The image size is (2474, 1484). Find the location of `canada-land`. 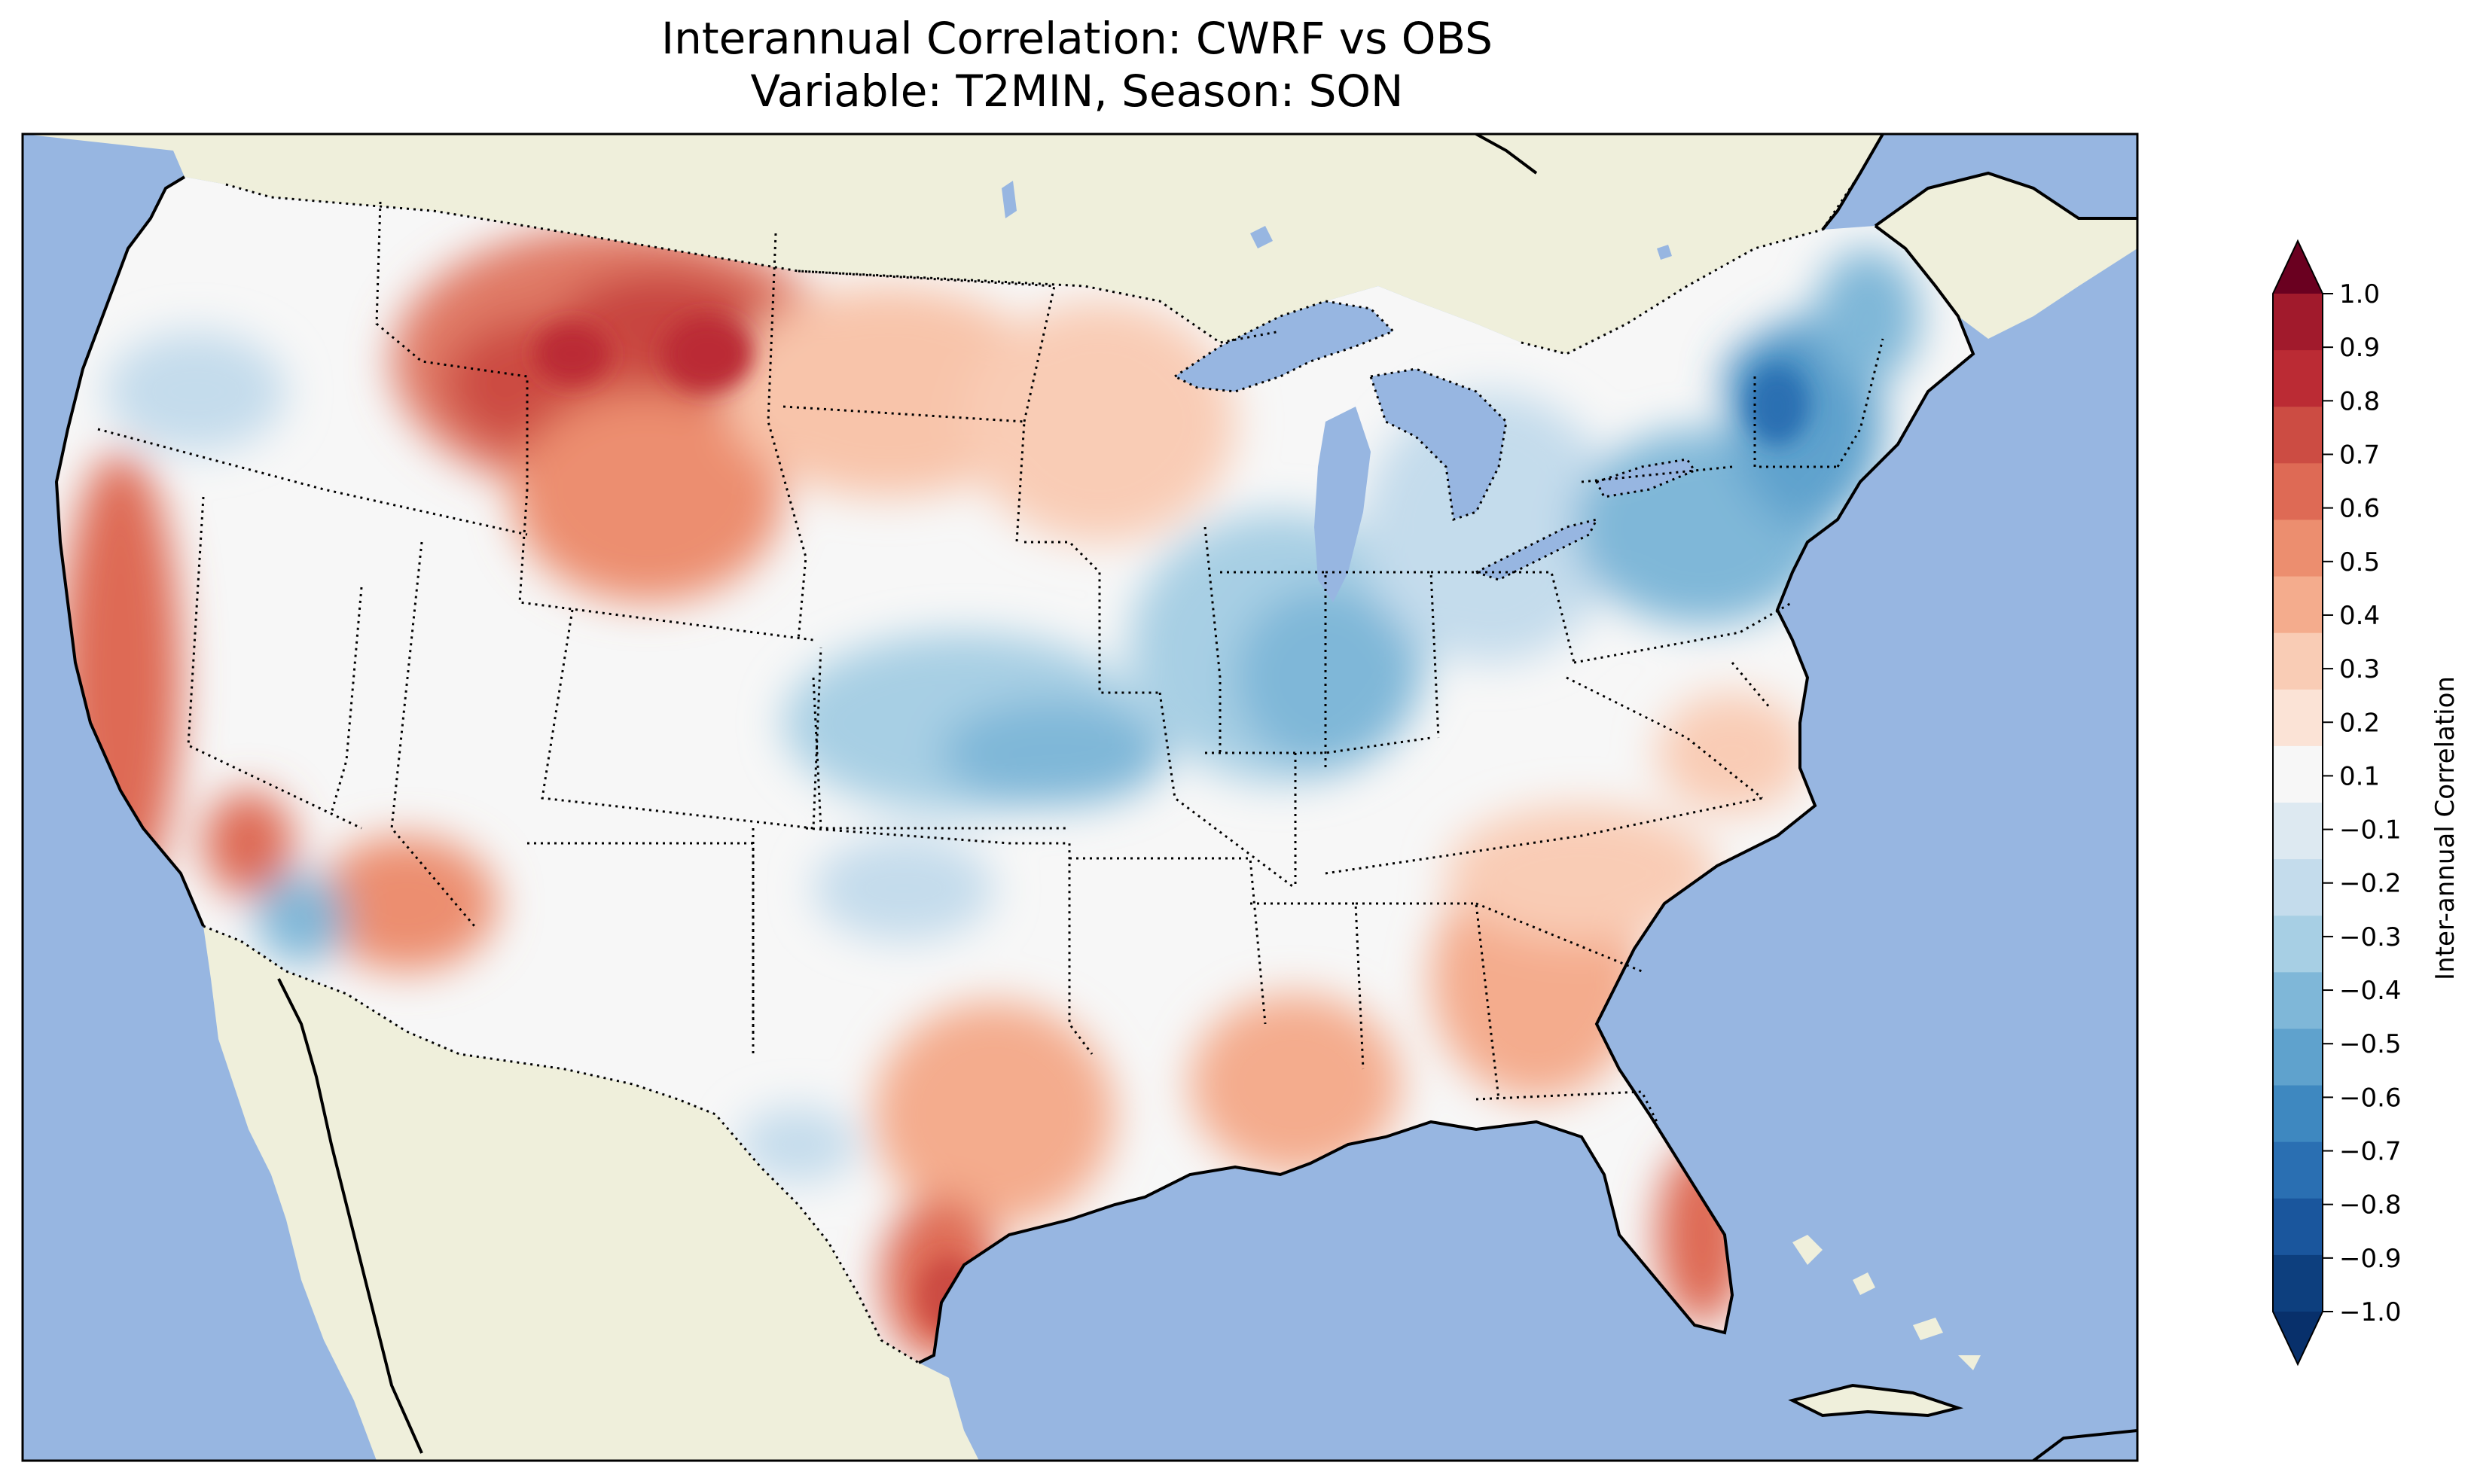

canada-land is located at coordinates (953, 244).